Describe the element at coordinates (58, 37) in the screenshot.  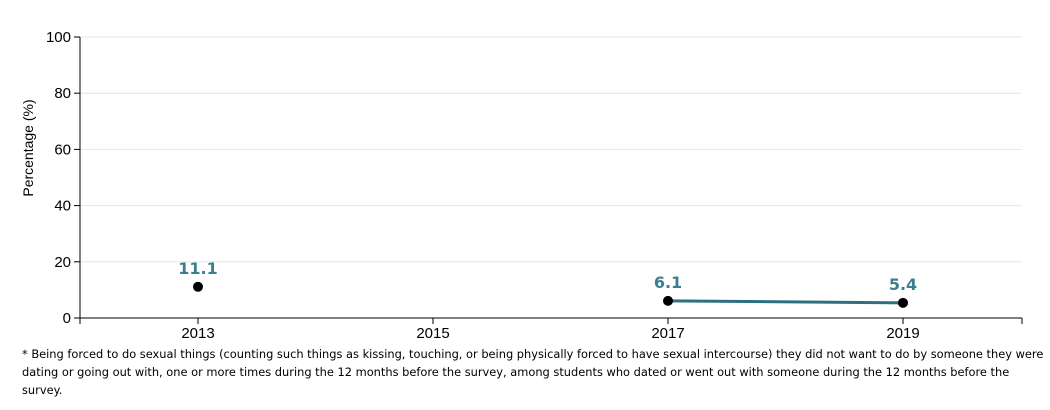
I see `y-tick-label: 100` at that location.